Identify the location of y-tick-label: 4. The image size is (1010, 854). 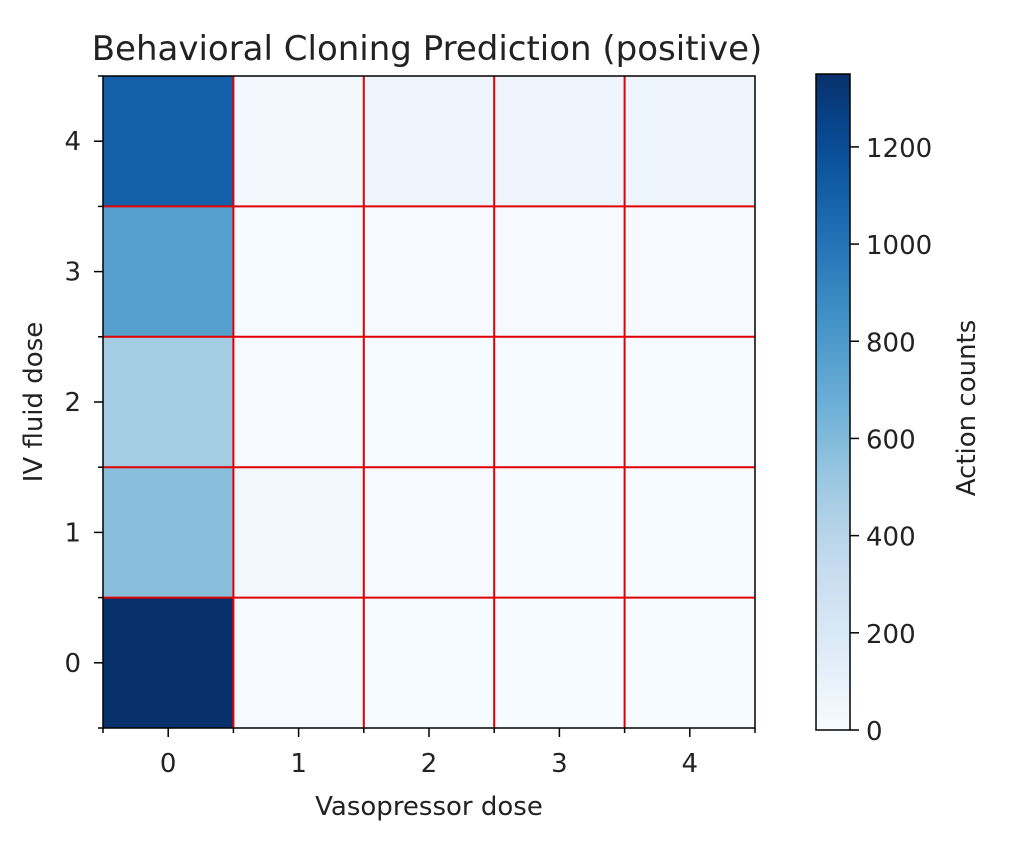
(72, 142).